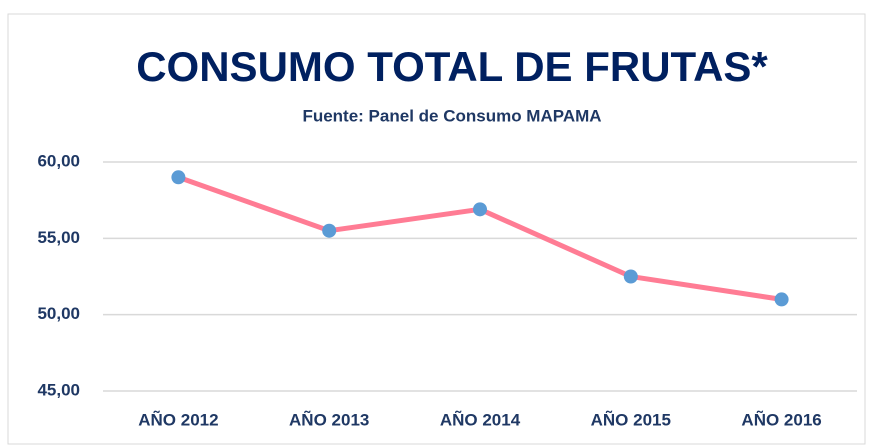 The width and height of the screenshot is (873, 447). Describe the element at coordinates (58, 160) in the screenshot. I see `y-tick-label: 60,00` at that location.